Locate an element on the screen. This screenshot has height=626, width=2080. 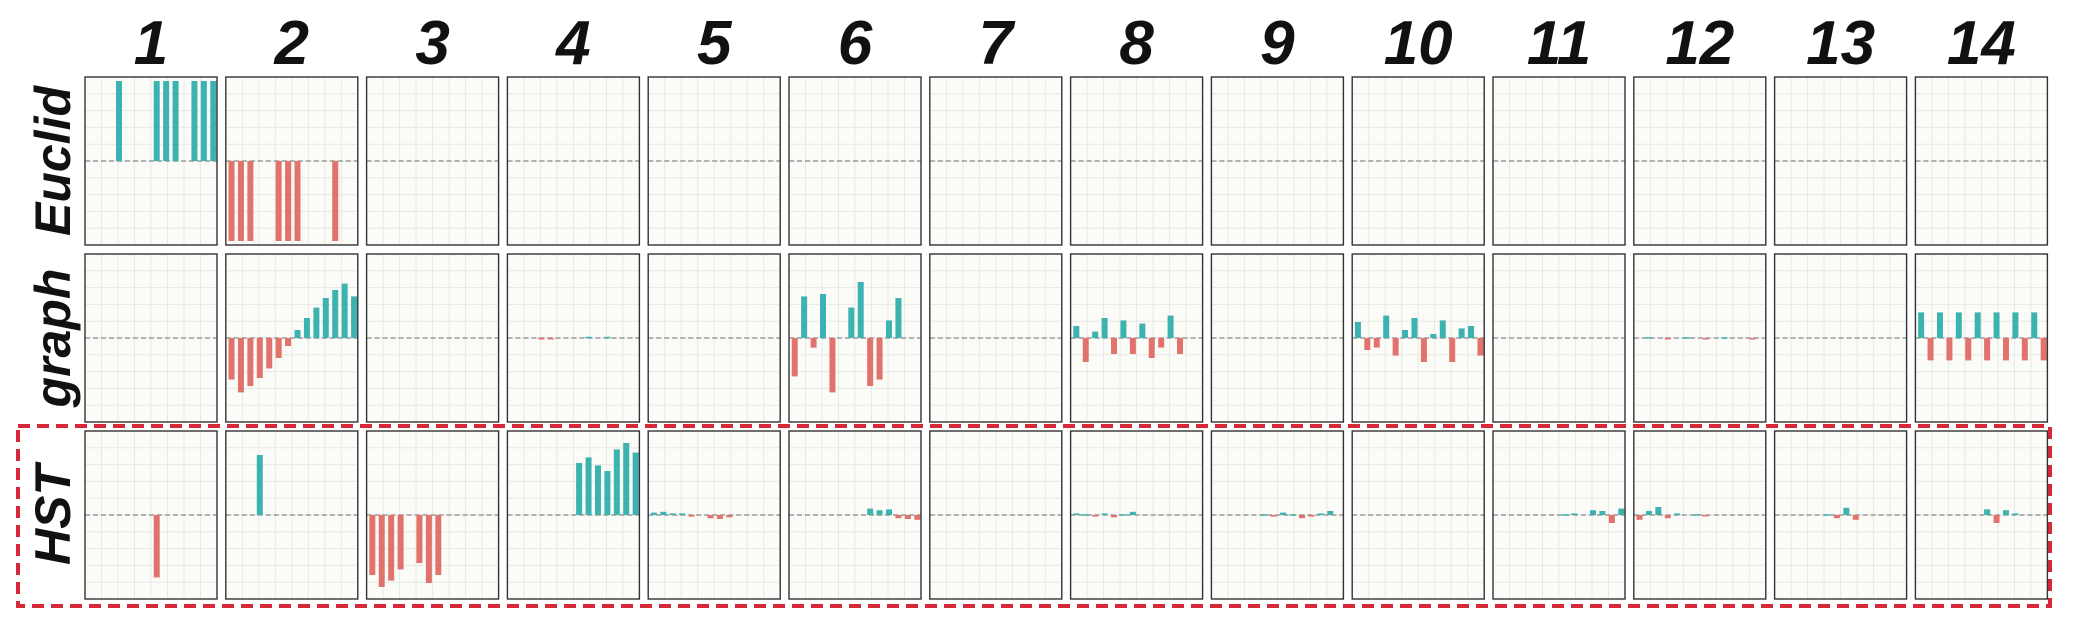
column-label: 3 is located at coordinates (432, 43).